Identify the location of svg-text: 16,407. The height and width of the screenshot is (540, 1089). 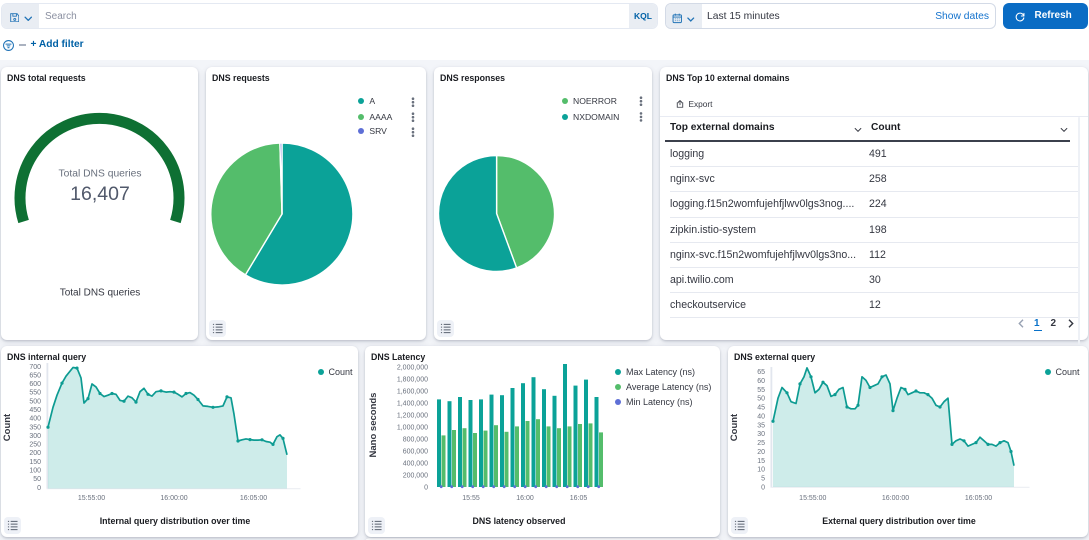
(100, 194).